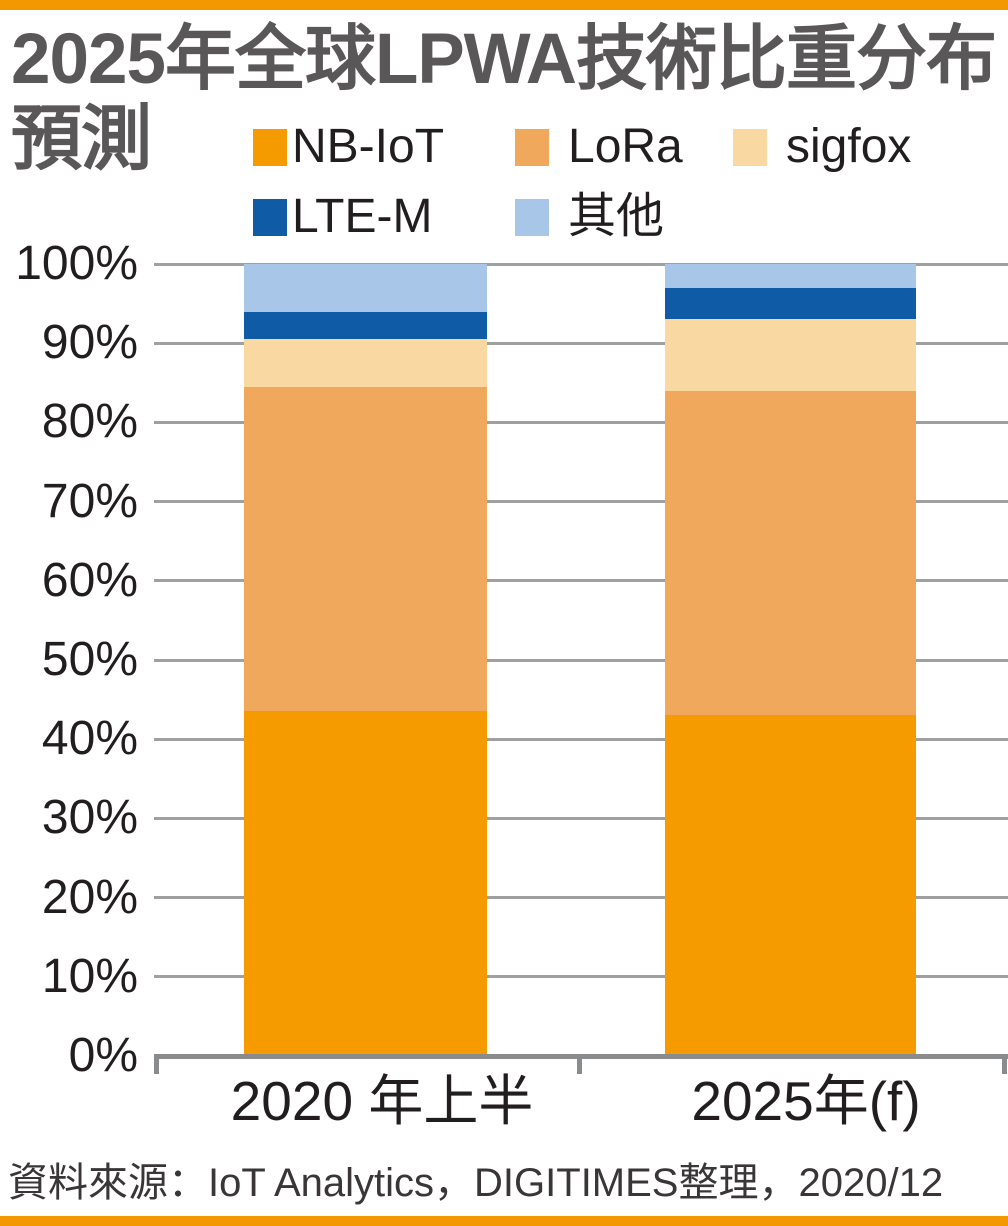 This screenshot has width=1008, height=1226. What do you see at coordinates (89, 343) in the screenshot?
I see `y-axis-tick-label: 90%` at bounding box center [89, 343].